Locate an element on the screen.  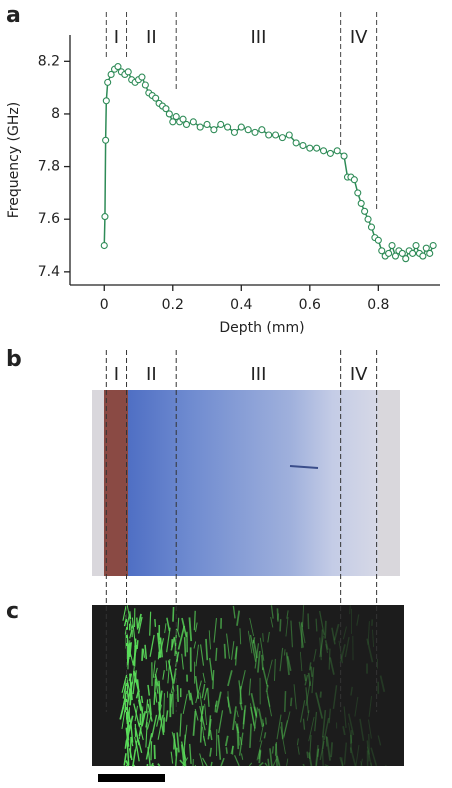
x-tick-label: 0.4 is located at coordinates (241, 305).